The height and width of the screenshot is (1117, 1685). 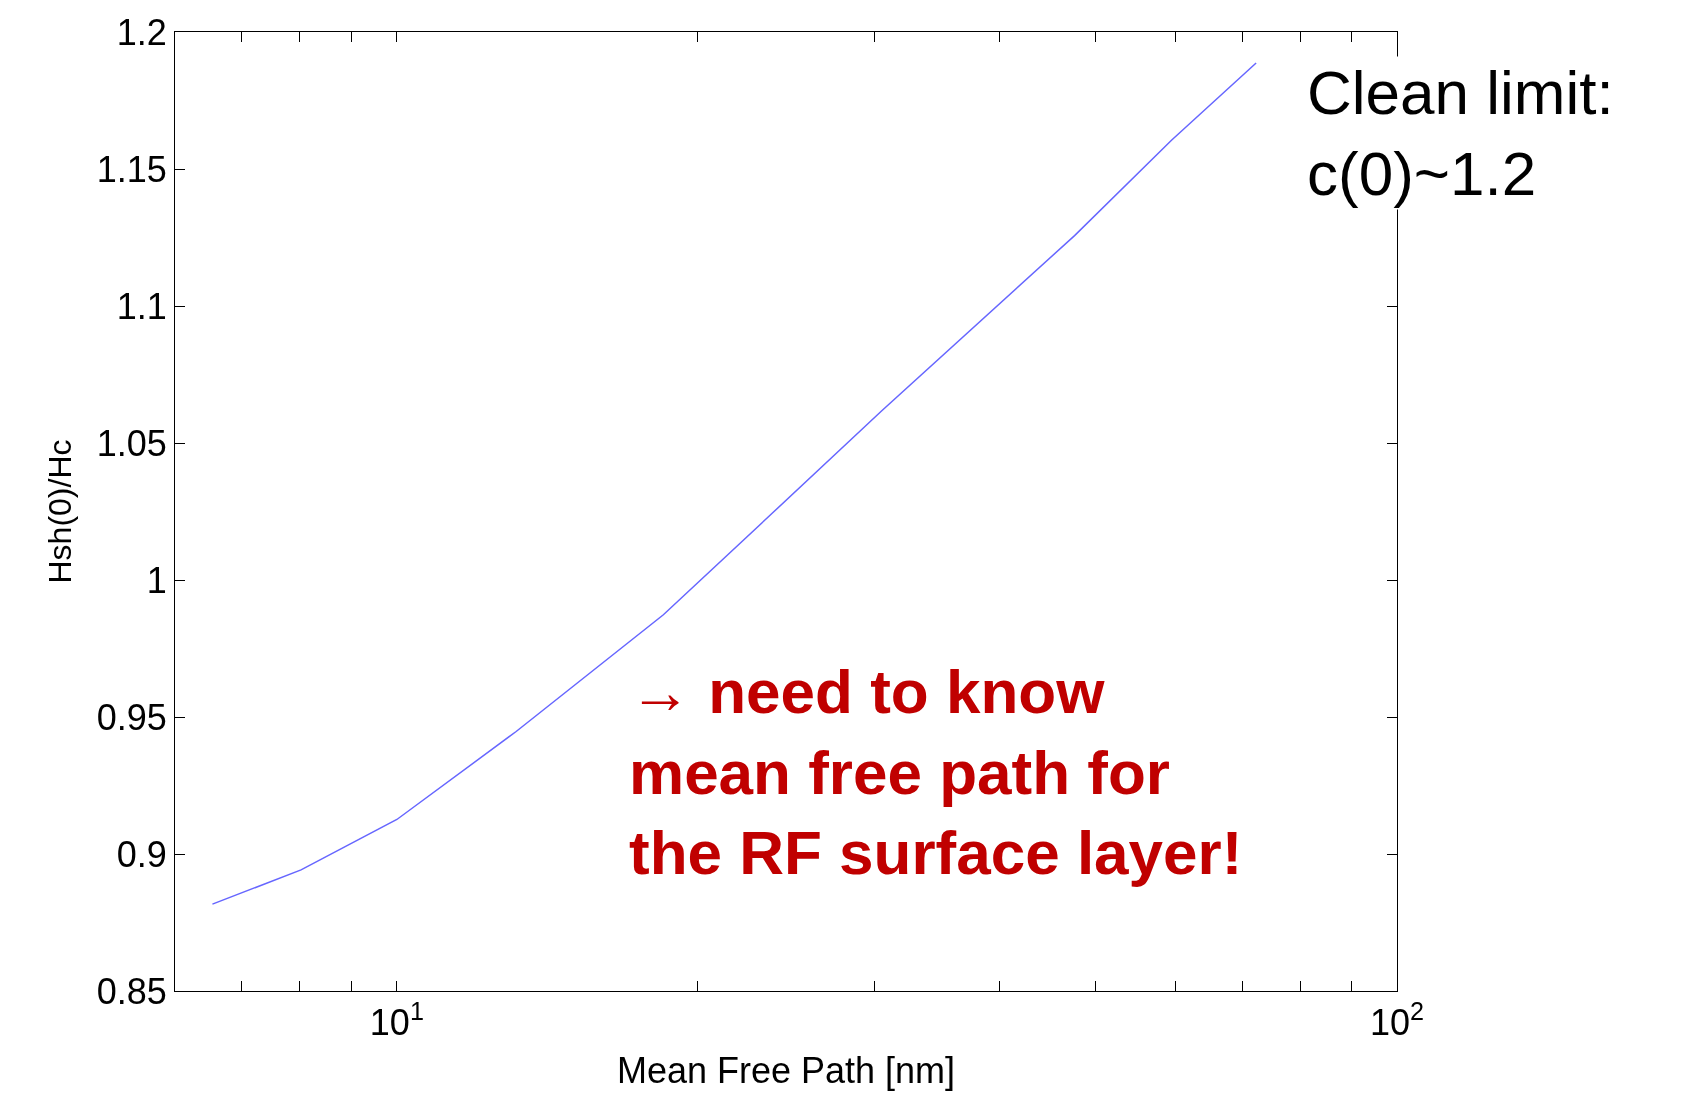 I want to click on y-tick-label: 0.9, so click(x=141, y=854).